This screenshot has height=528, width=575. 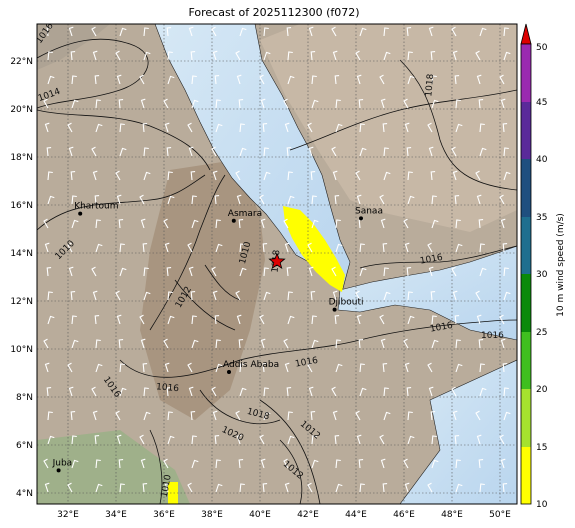 What do you see at coordinates (233, 220) in the screenshot?
I see `city-dot` at bounding box center [233, 220].